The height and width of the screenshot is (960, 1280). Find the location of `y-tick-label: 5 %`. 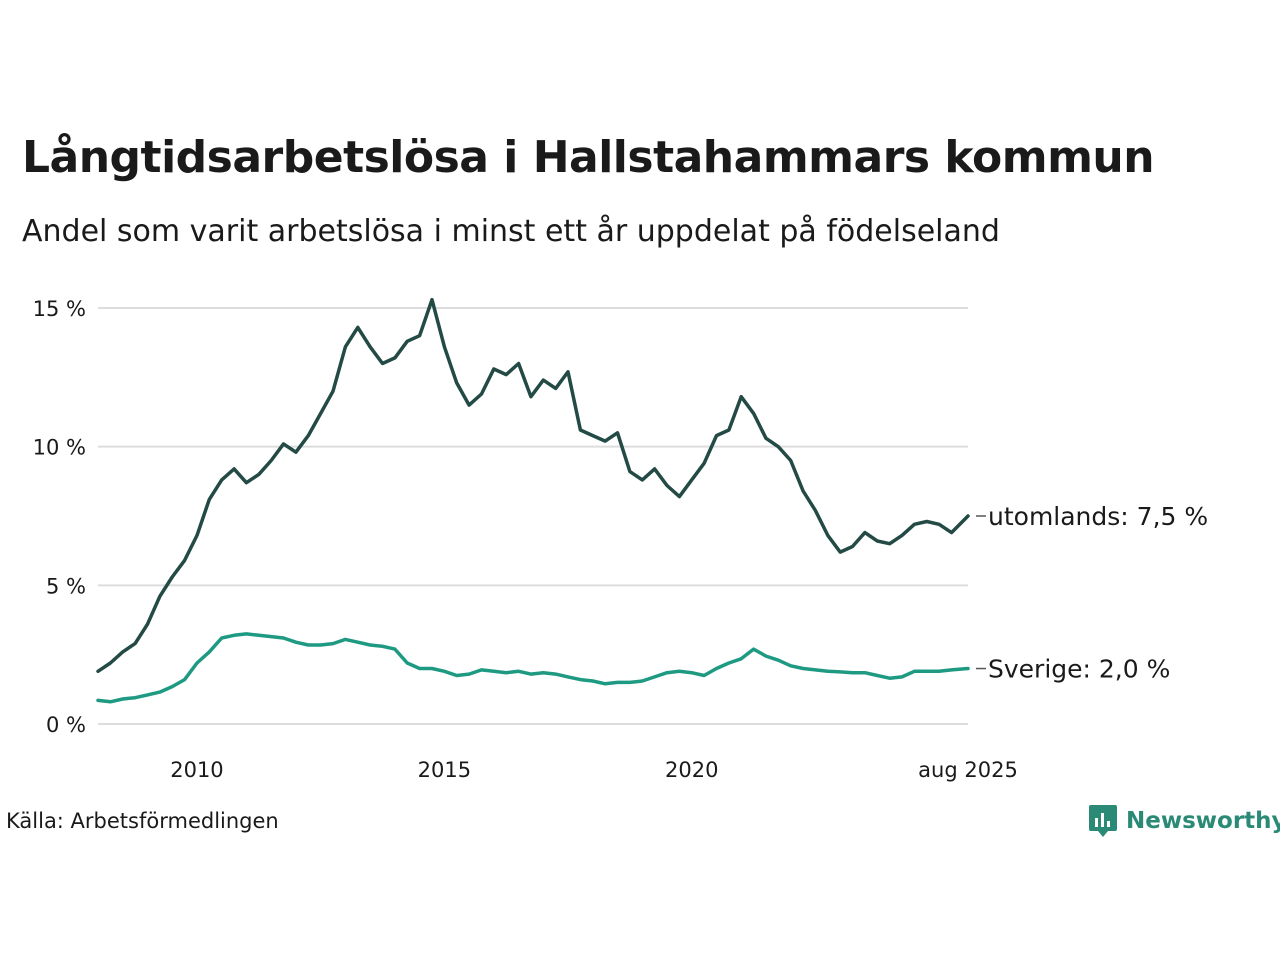

y-tick-label: 5 % is located at coordinates (66, 586).